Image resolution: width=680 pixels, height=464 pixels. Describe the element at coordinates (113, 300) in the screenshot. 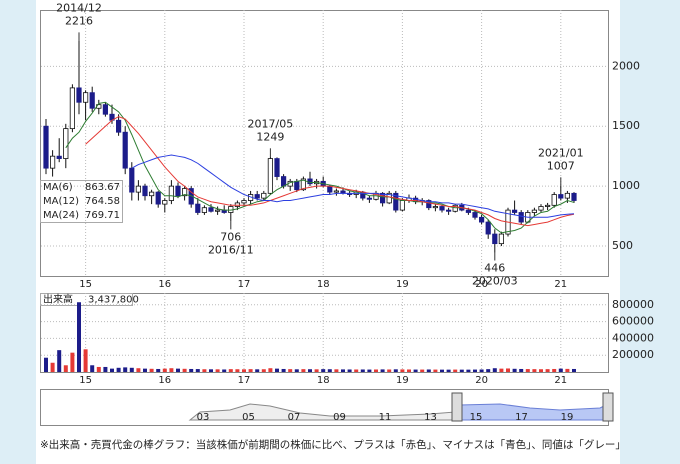

I see `volume-value: 3,437,800` at that location.